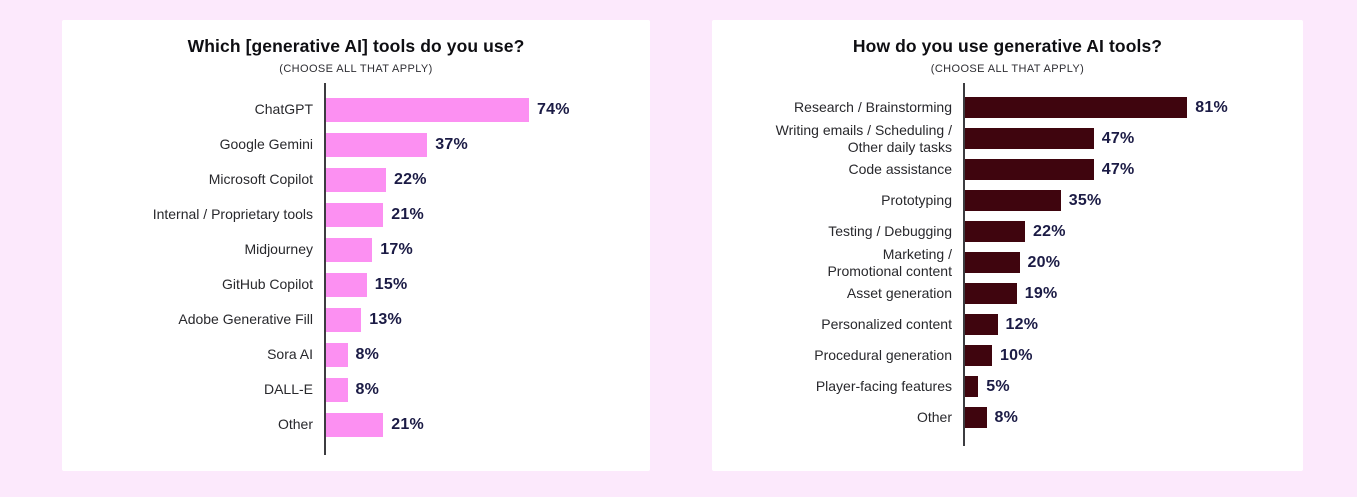 The height and width of the screenshot is (497, 1357). What do you see at coordinates (232, 214) in the screenshot?
I see `category-label: Internal / Proprietary tools` at bounding box center [232, 214].